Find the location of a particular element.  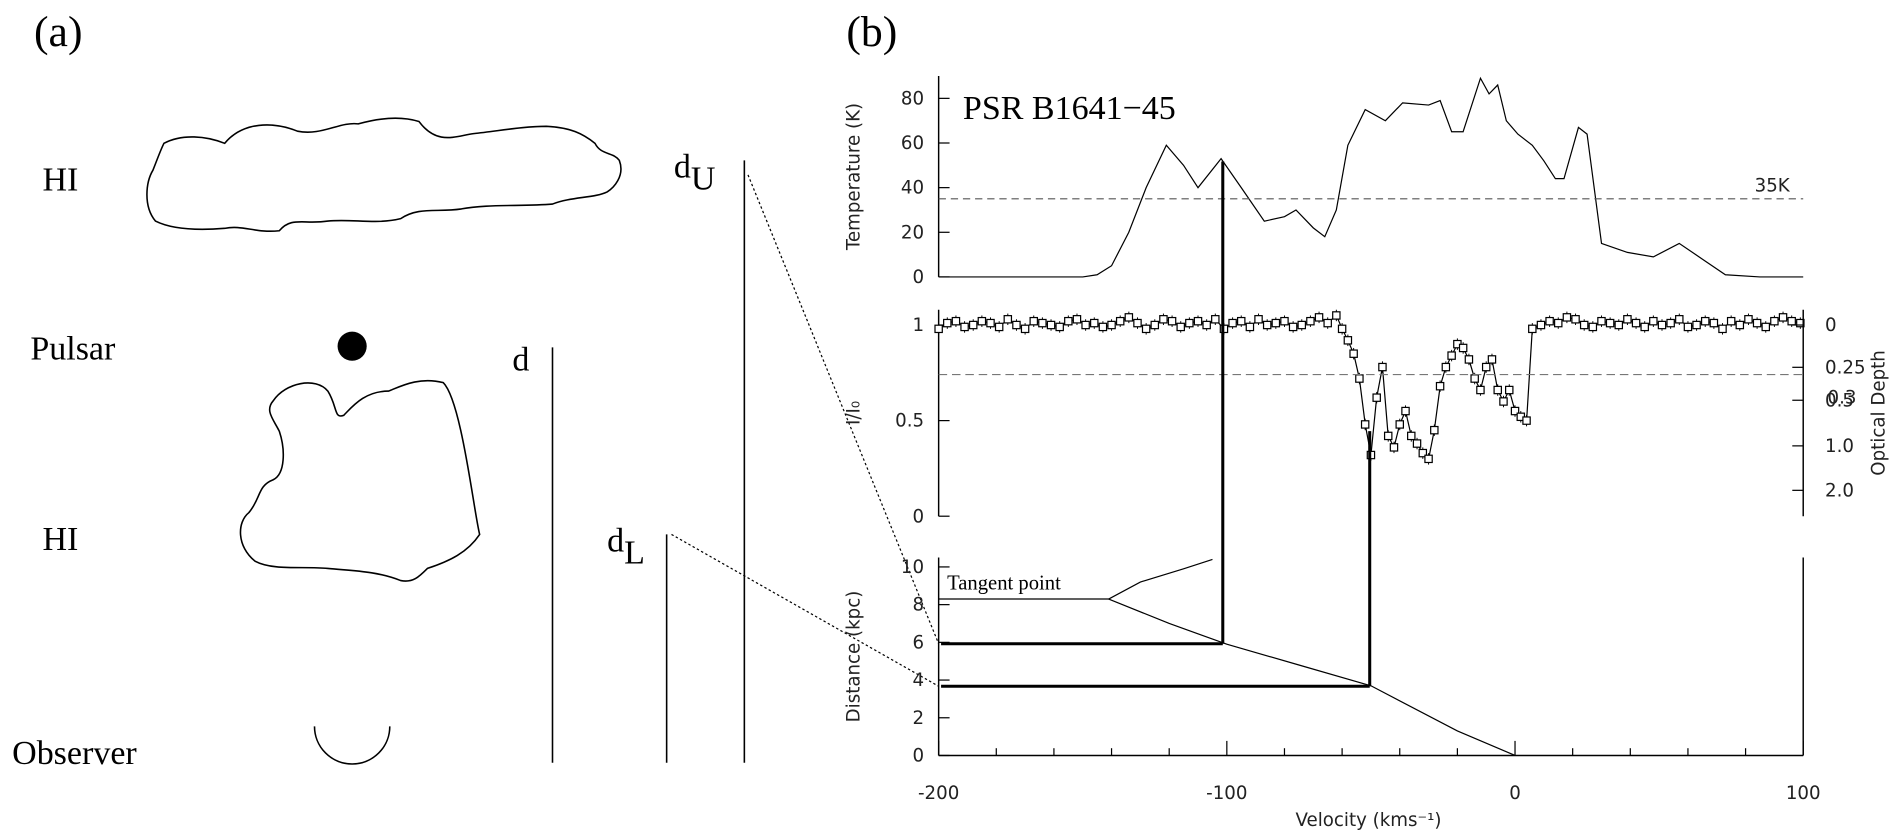

label-sub: U is located at coordinates (703, 178).